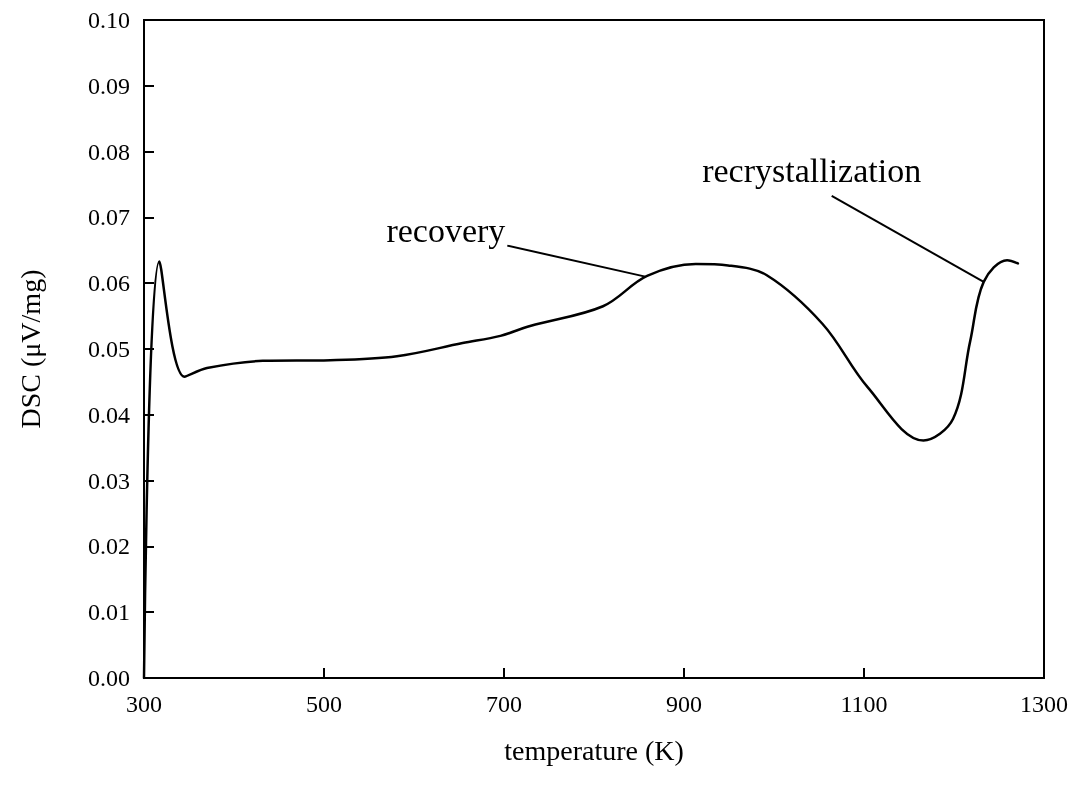 The height and width of the screenshot is (792, 1086). Describe the element at coordinates (812, 170) in the screenshot. I see `annotation: recrystallization` at that location.